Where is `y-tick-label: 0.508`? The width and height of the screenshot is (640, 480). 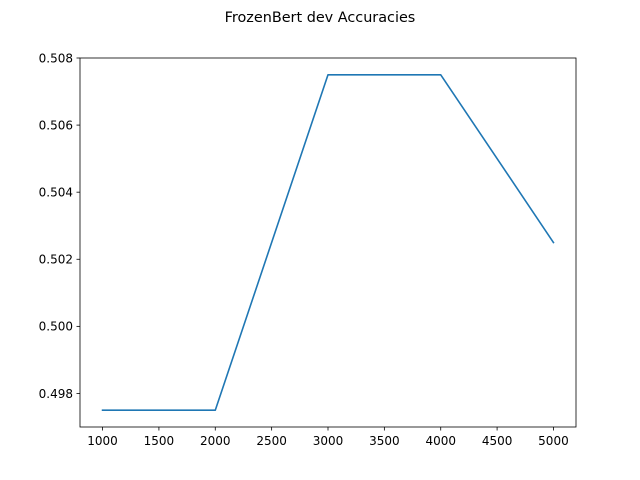
y-tick-label: 0.508 is located at coordinates (56, 58).